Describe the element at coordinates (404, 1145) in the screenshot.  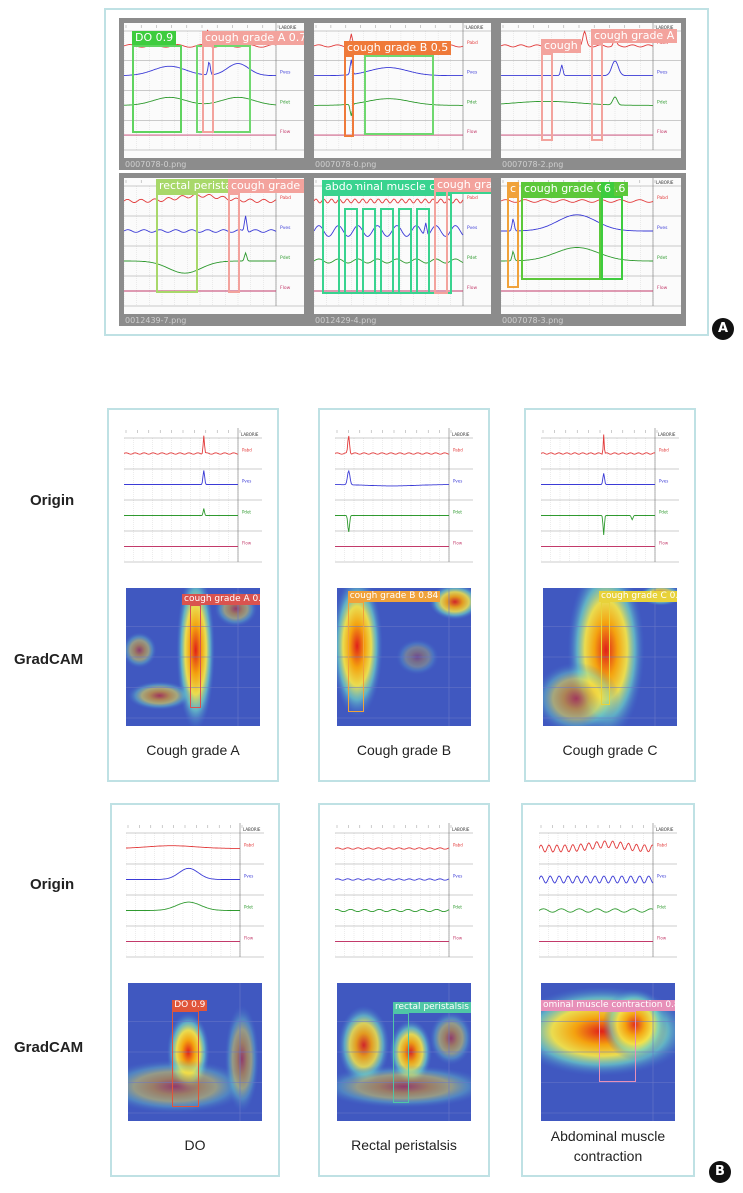
I see `card-caption: Rectal peristalsis` at that location.